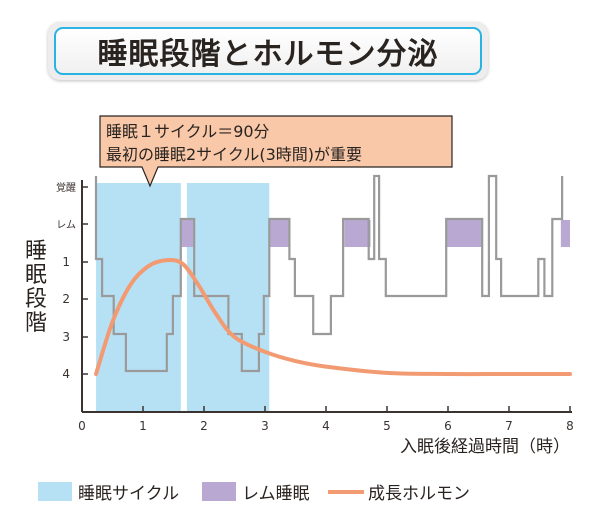 This screenshot has width=600, height=517. Describe the element at coordinates (128, 494) in the screenshot. I see `legend-label: 睡眠サイクル` at that location.